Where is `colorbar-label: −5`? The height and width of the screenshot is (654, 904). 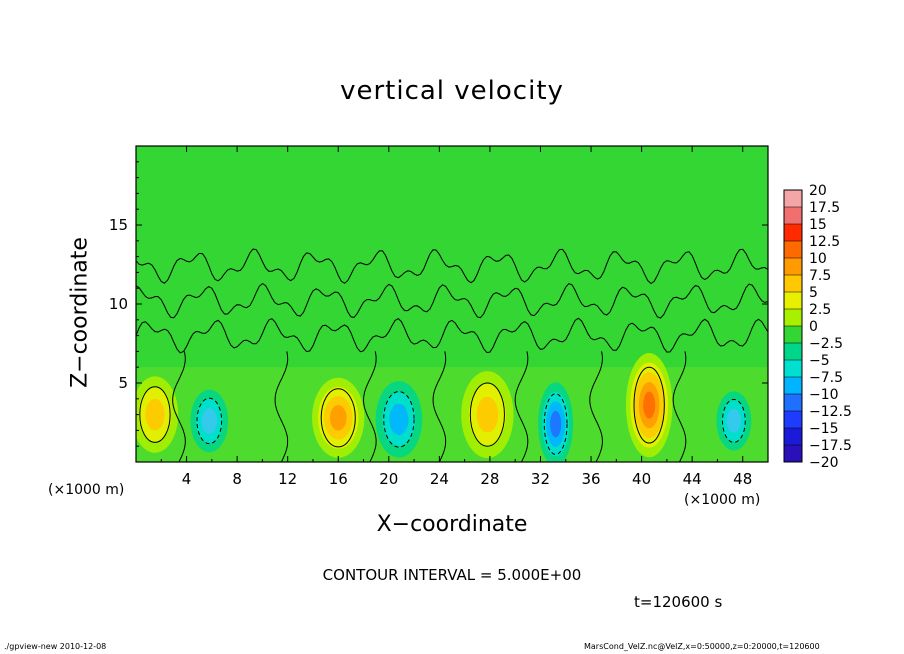 colorbar-label: −5 is located at coordinates (819, 361).